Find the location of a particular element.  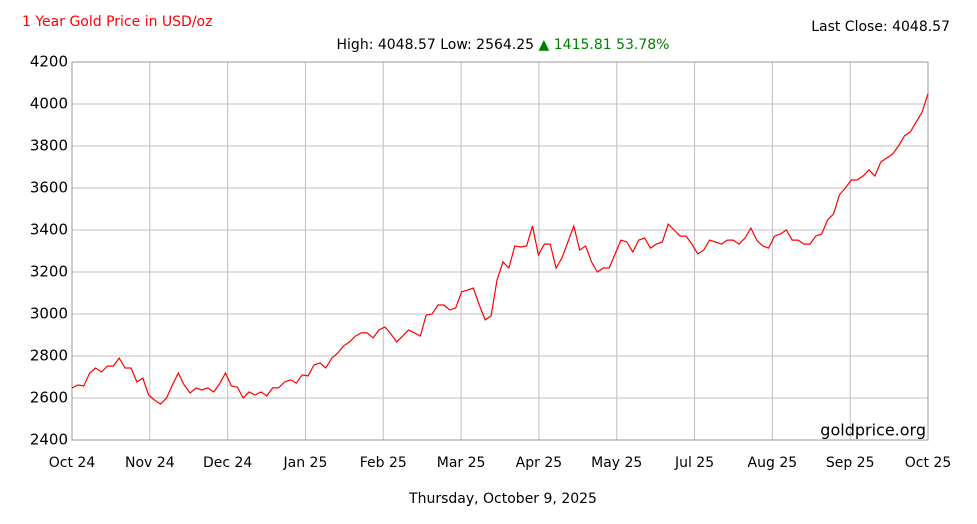

x-tick-label: Oct 25 is located at coordinates (928, 463).